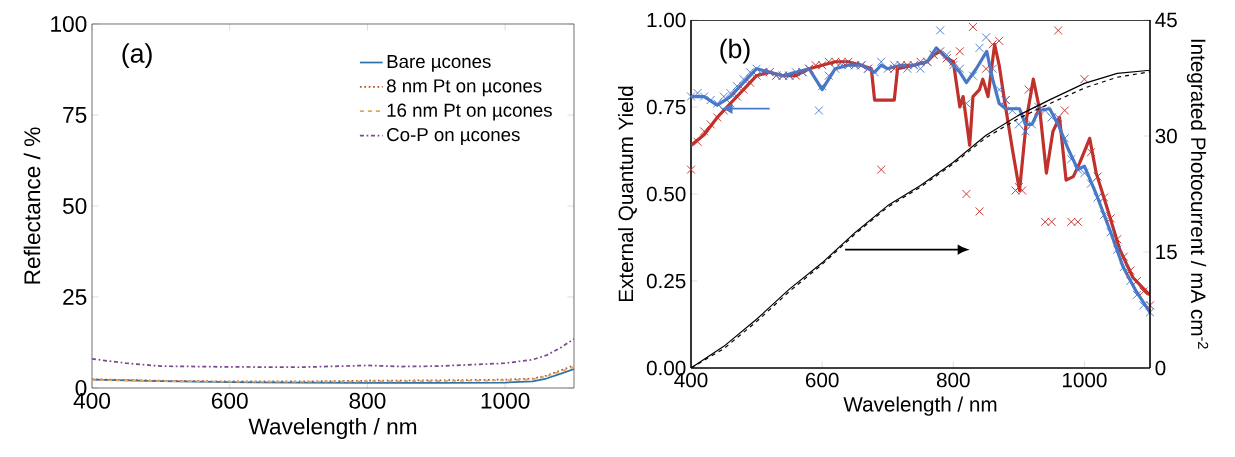 This screenshot has height=457, width=1235. Describe the element at coordinates (1166, 20) in the screenshot. I see `y2-tick-label: 45` at that location.